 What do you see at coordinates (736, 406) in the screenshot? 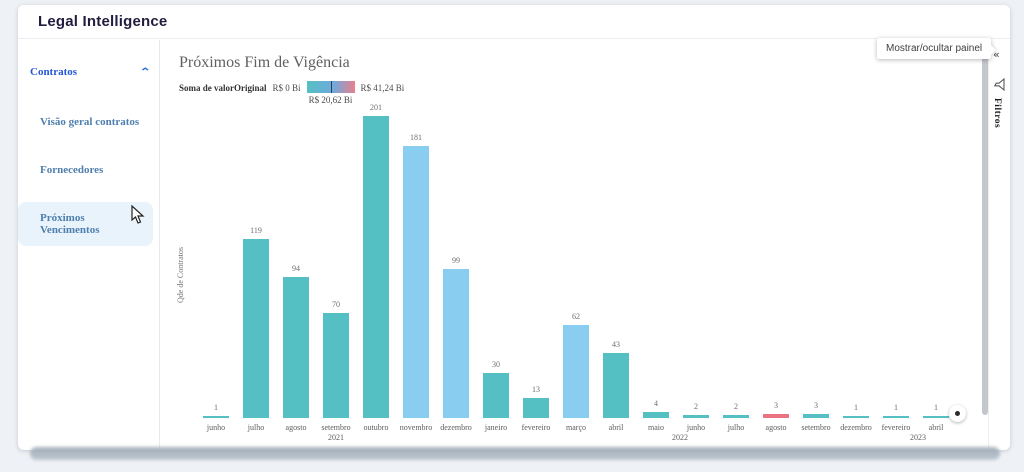
I see `bar-value-label: 2` at bounding box center [736, 406].